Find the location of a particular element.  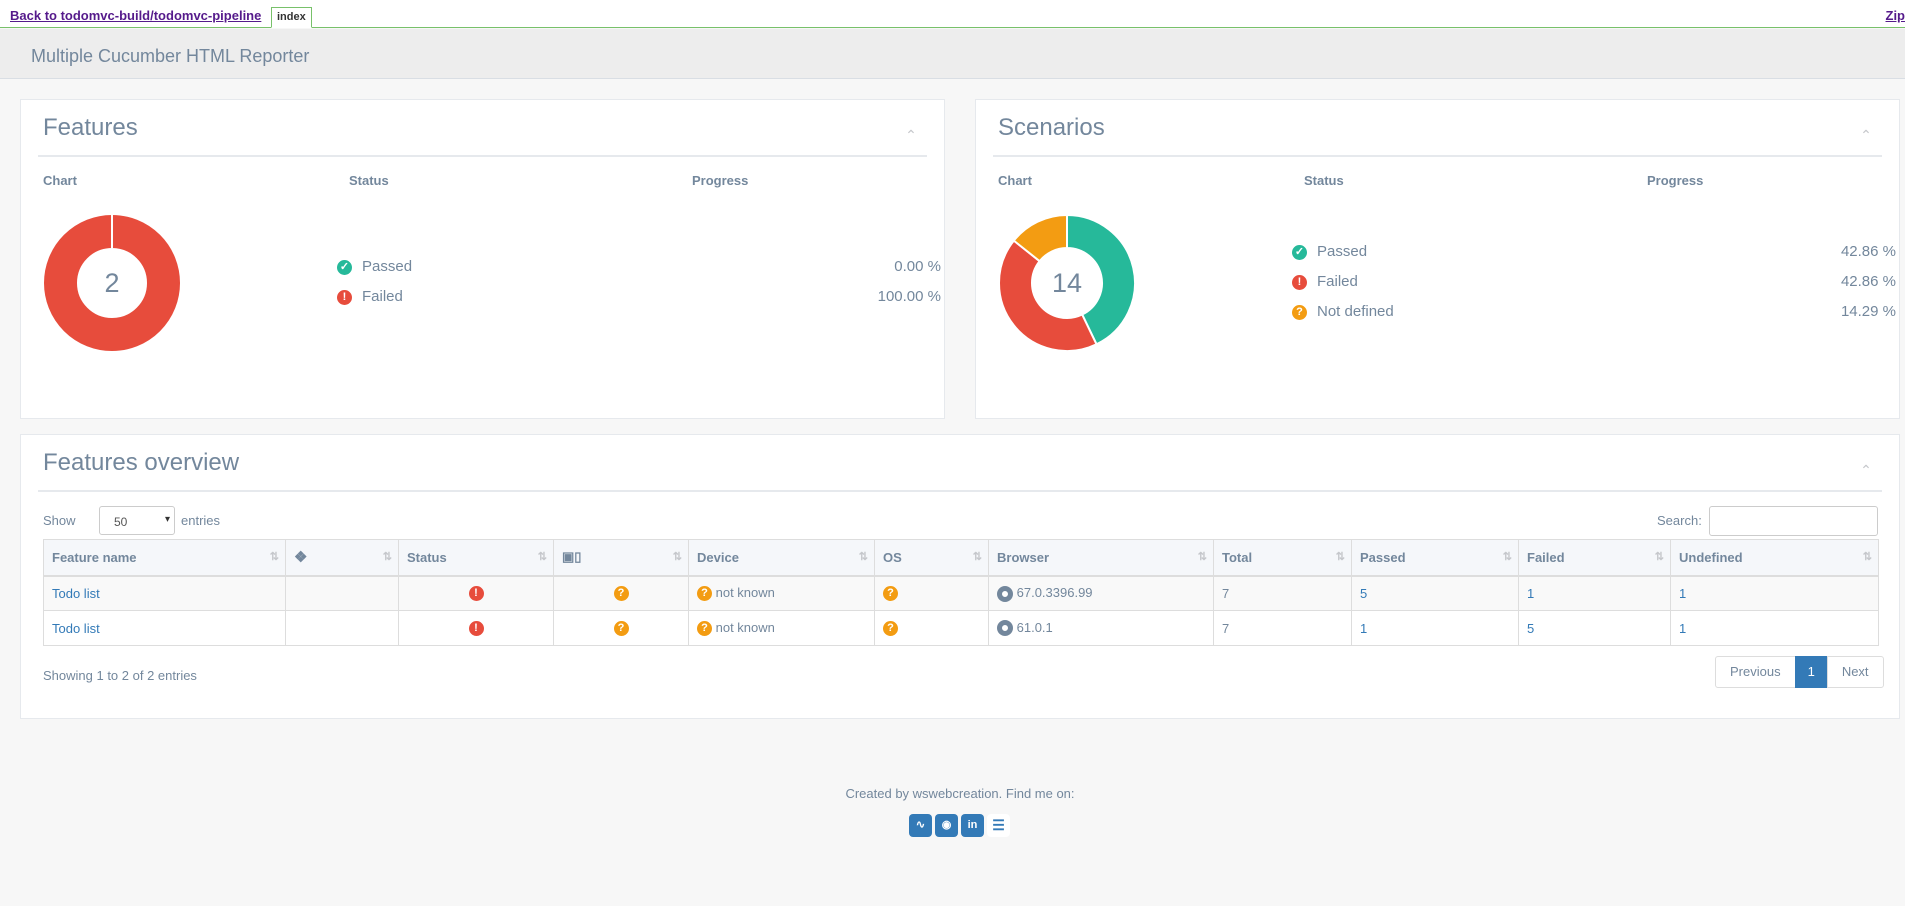

donut-slice-failed is located at coordinates (1048, 295).